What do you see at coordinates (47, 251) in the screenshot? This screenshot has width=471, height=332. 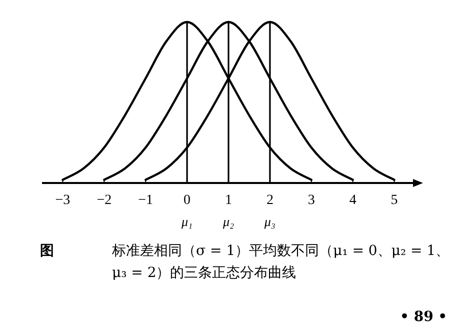 I see `text: 图` at bounding box center [47, 251].